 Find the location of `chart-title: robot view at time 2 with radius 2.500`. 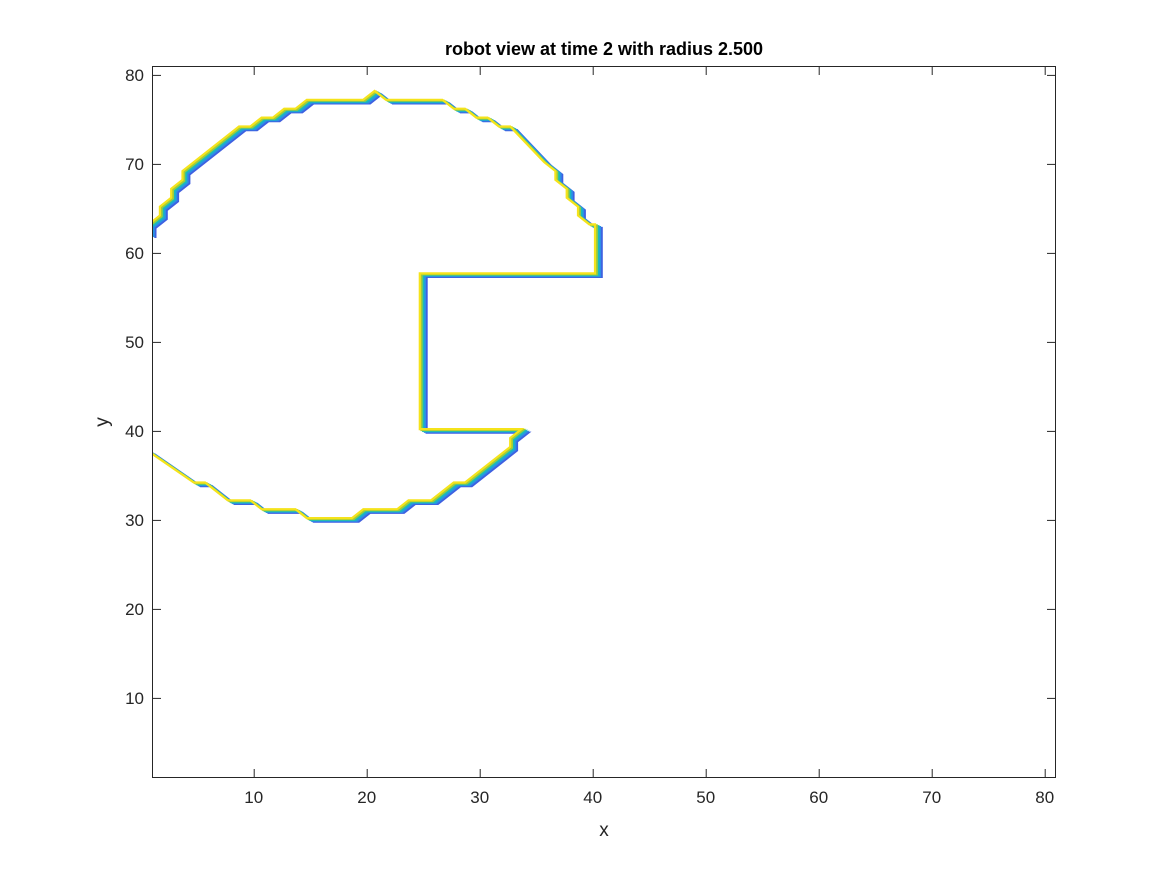

chart-title: robot view at time 2 with radius 2.500 is located at coordinates (604, 49).